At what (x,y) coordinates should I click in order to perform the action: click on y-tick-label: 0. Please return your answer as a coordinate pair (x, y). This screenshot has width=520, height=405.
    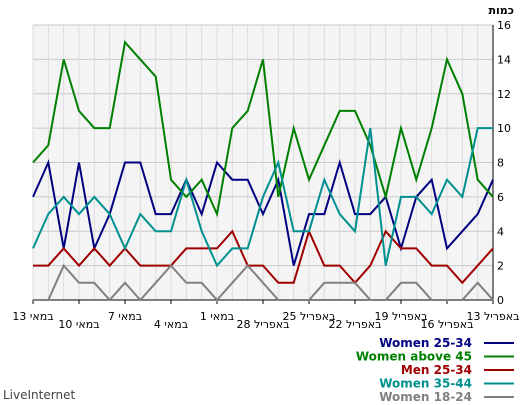
    Looking at the image, I should click on (500, 300).